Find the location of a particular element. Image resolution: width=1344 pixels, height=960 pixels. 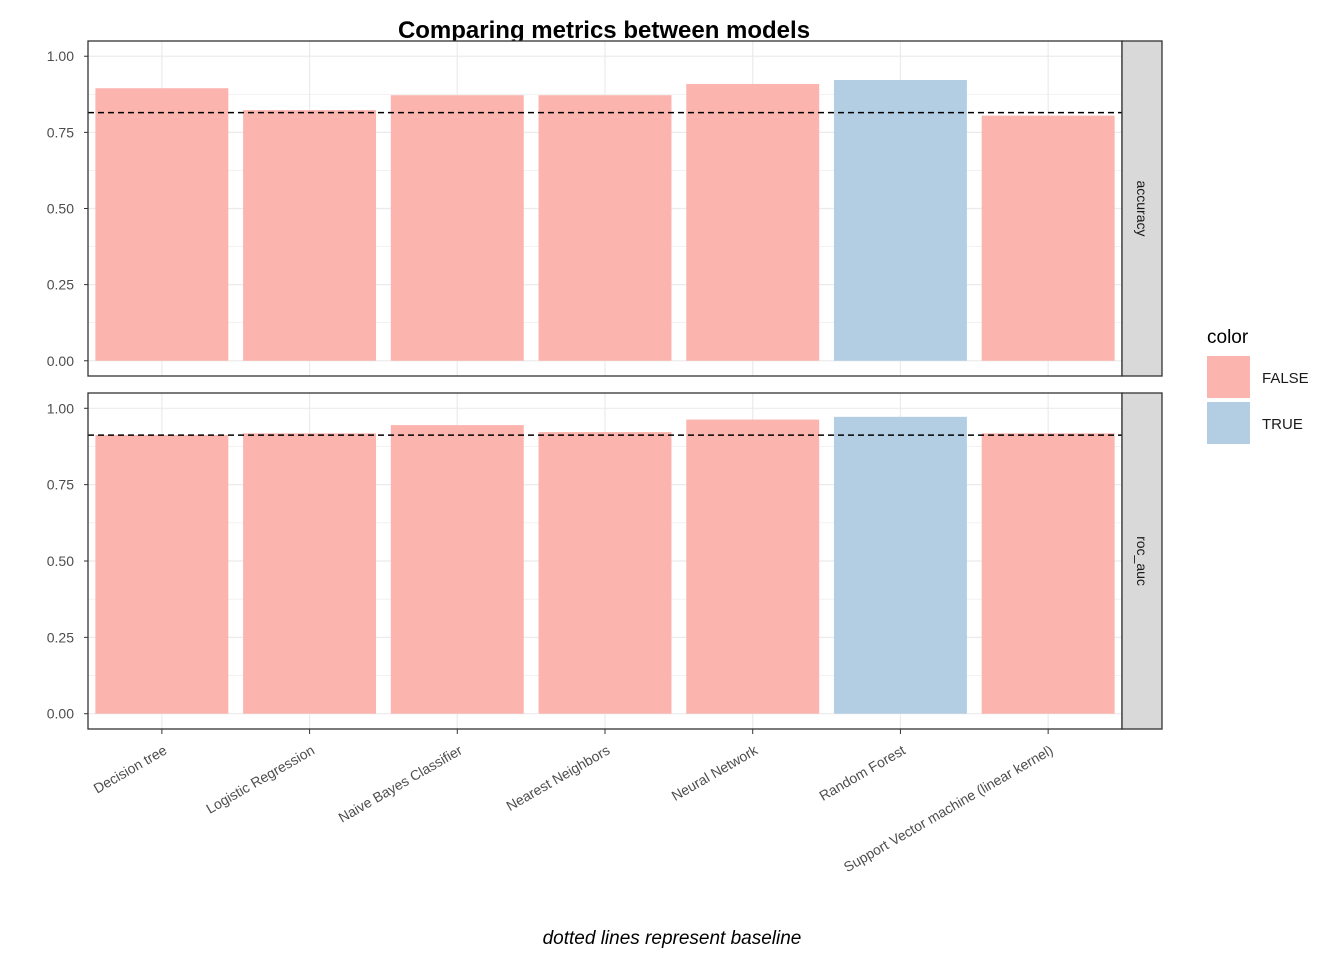

facet-strip-label: accuracy is located at coordinates (1142, 208).